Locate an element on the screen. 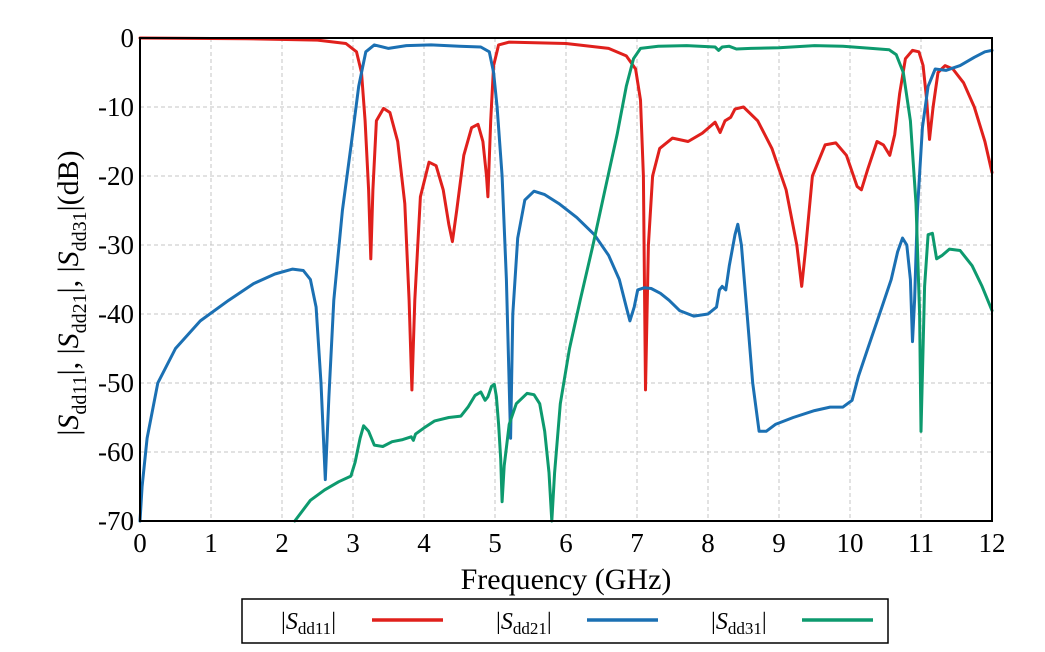  y-tick-label: -70 is located at coordinates (116, 521).